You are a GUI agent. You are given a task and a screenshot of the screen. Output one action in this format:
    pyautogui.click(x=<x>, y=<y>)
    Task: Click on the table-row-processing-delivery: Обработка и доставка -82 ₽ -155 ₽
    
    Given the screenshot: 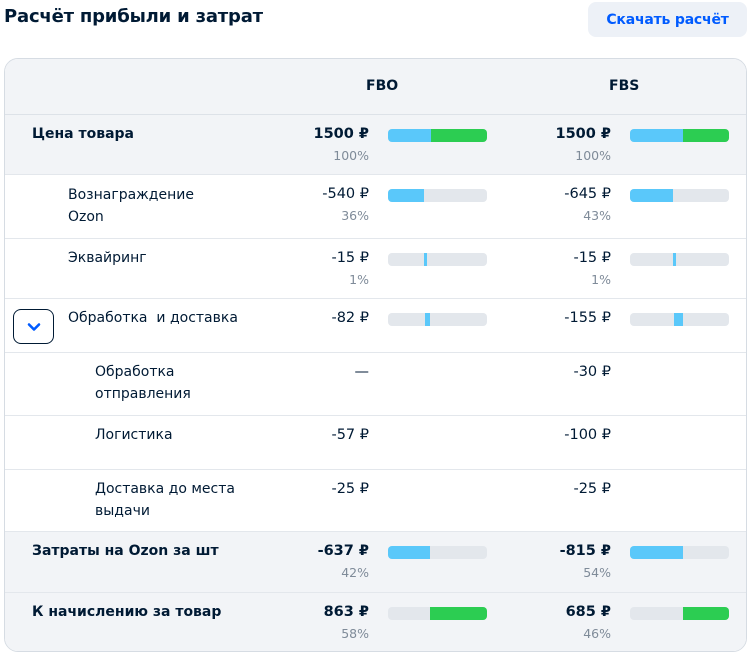 What is the action you would take?
    pyautogui.click(x=375, y=326)
    